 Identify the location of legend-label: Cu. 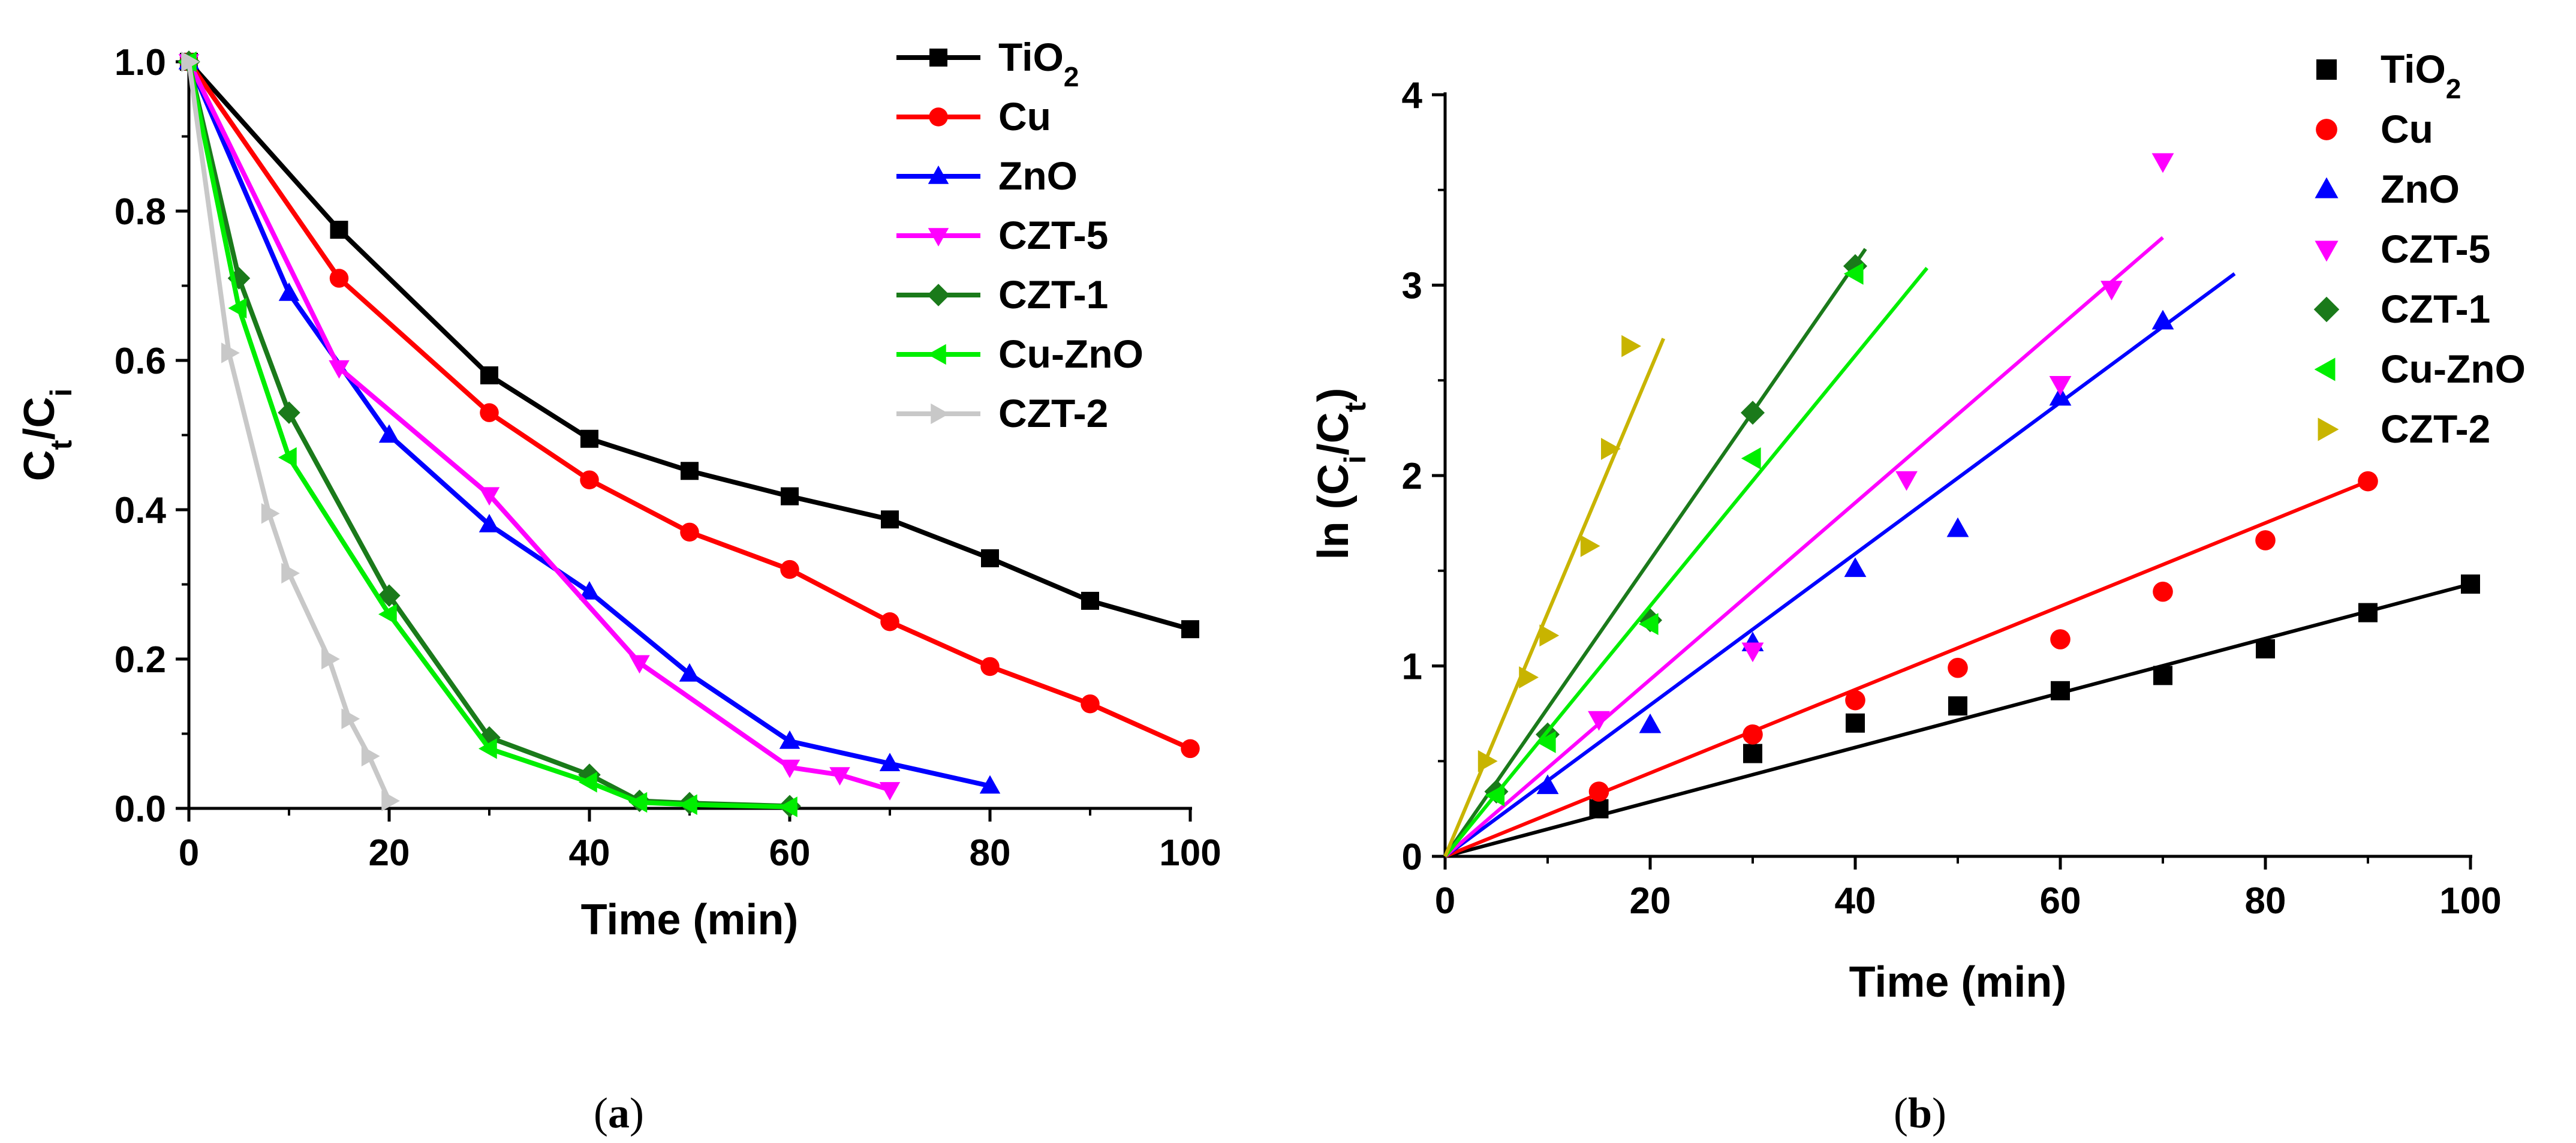
(1024, 117).